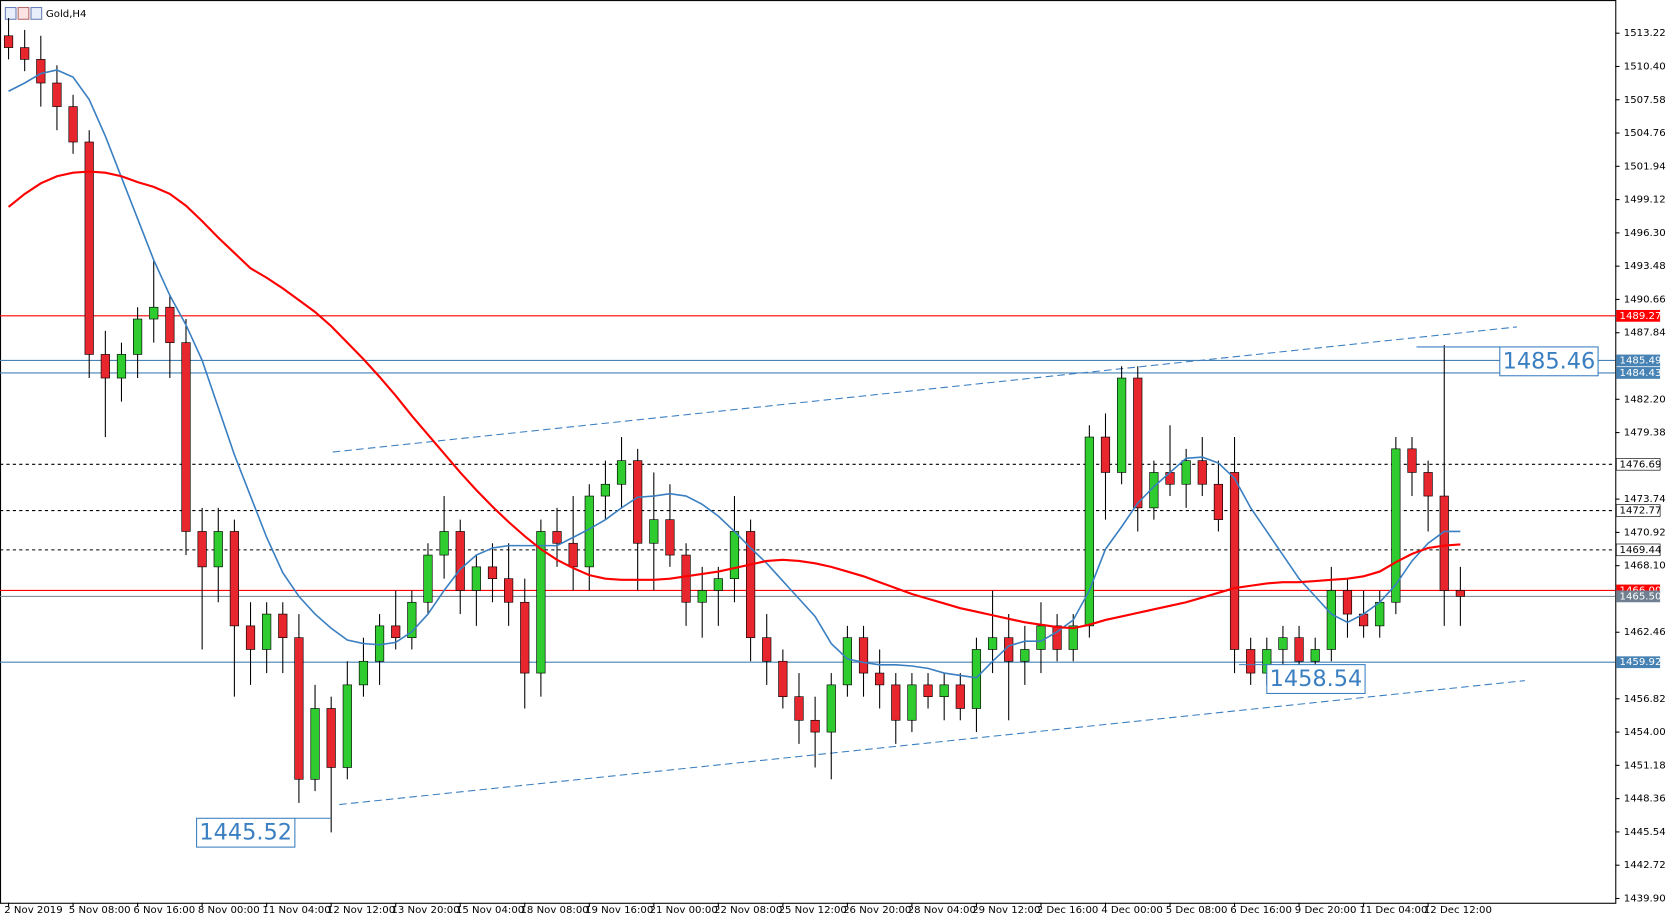 The width and height of the screenshot is (1674, 922). Describe the element at coordinates (1645, 699) in the screenshot. I see `y-tick-label: 1456.82` at that location.